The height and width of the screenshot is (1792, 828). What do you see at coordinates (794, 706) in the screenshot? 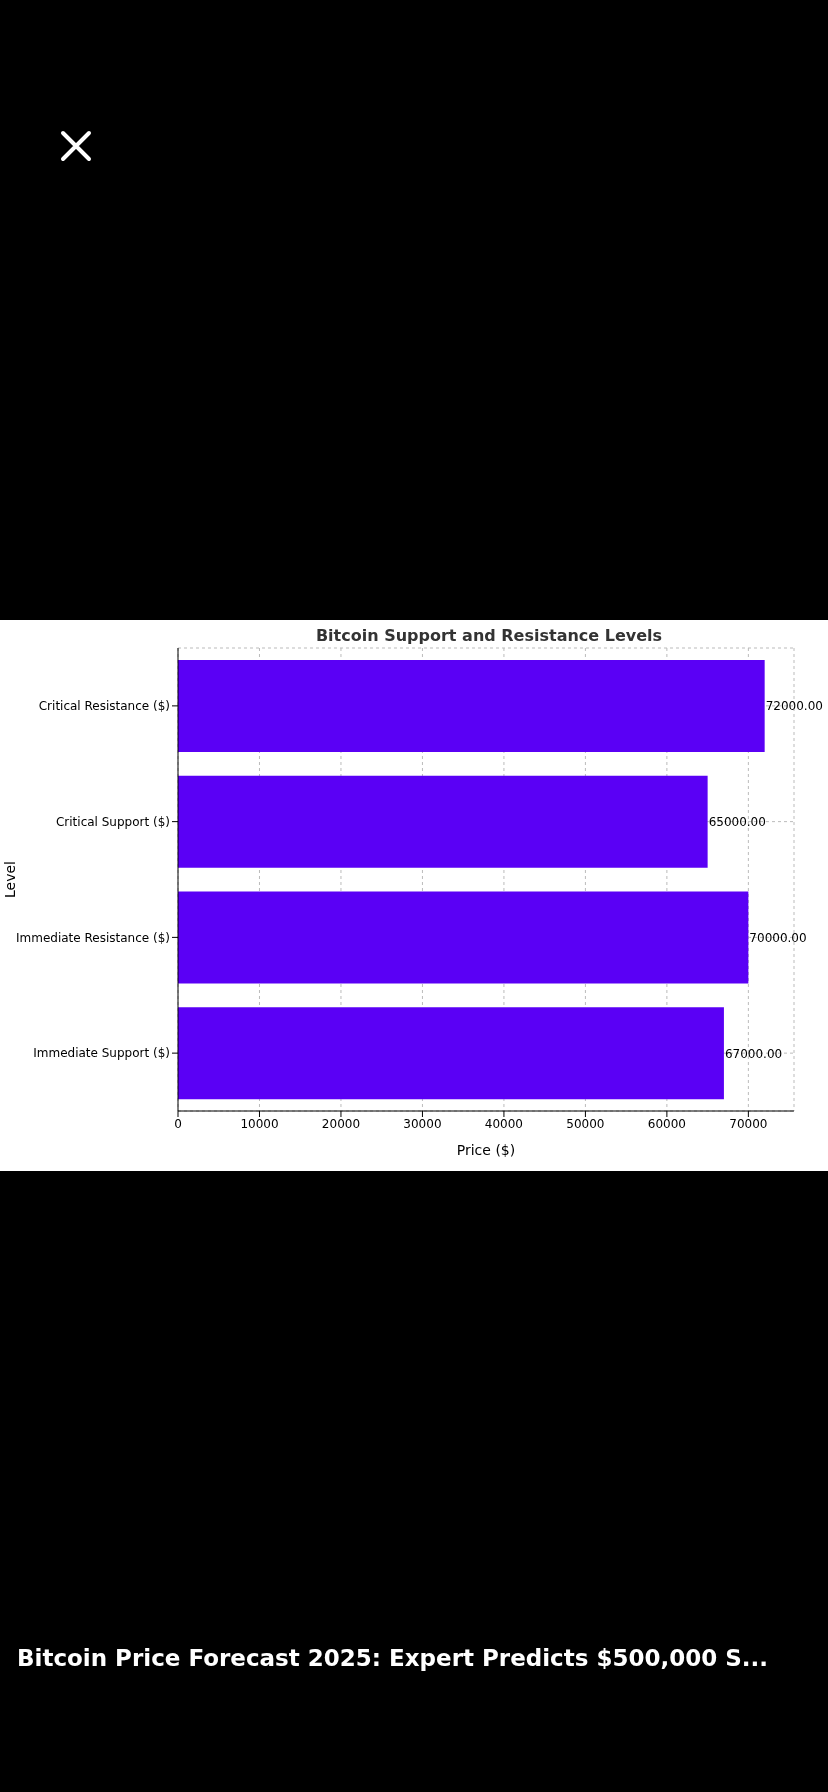
I see `data-label: 72000.00` at bounding box center [794, 706].